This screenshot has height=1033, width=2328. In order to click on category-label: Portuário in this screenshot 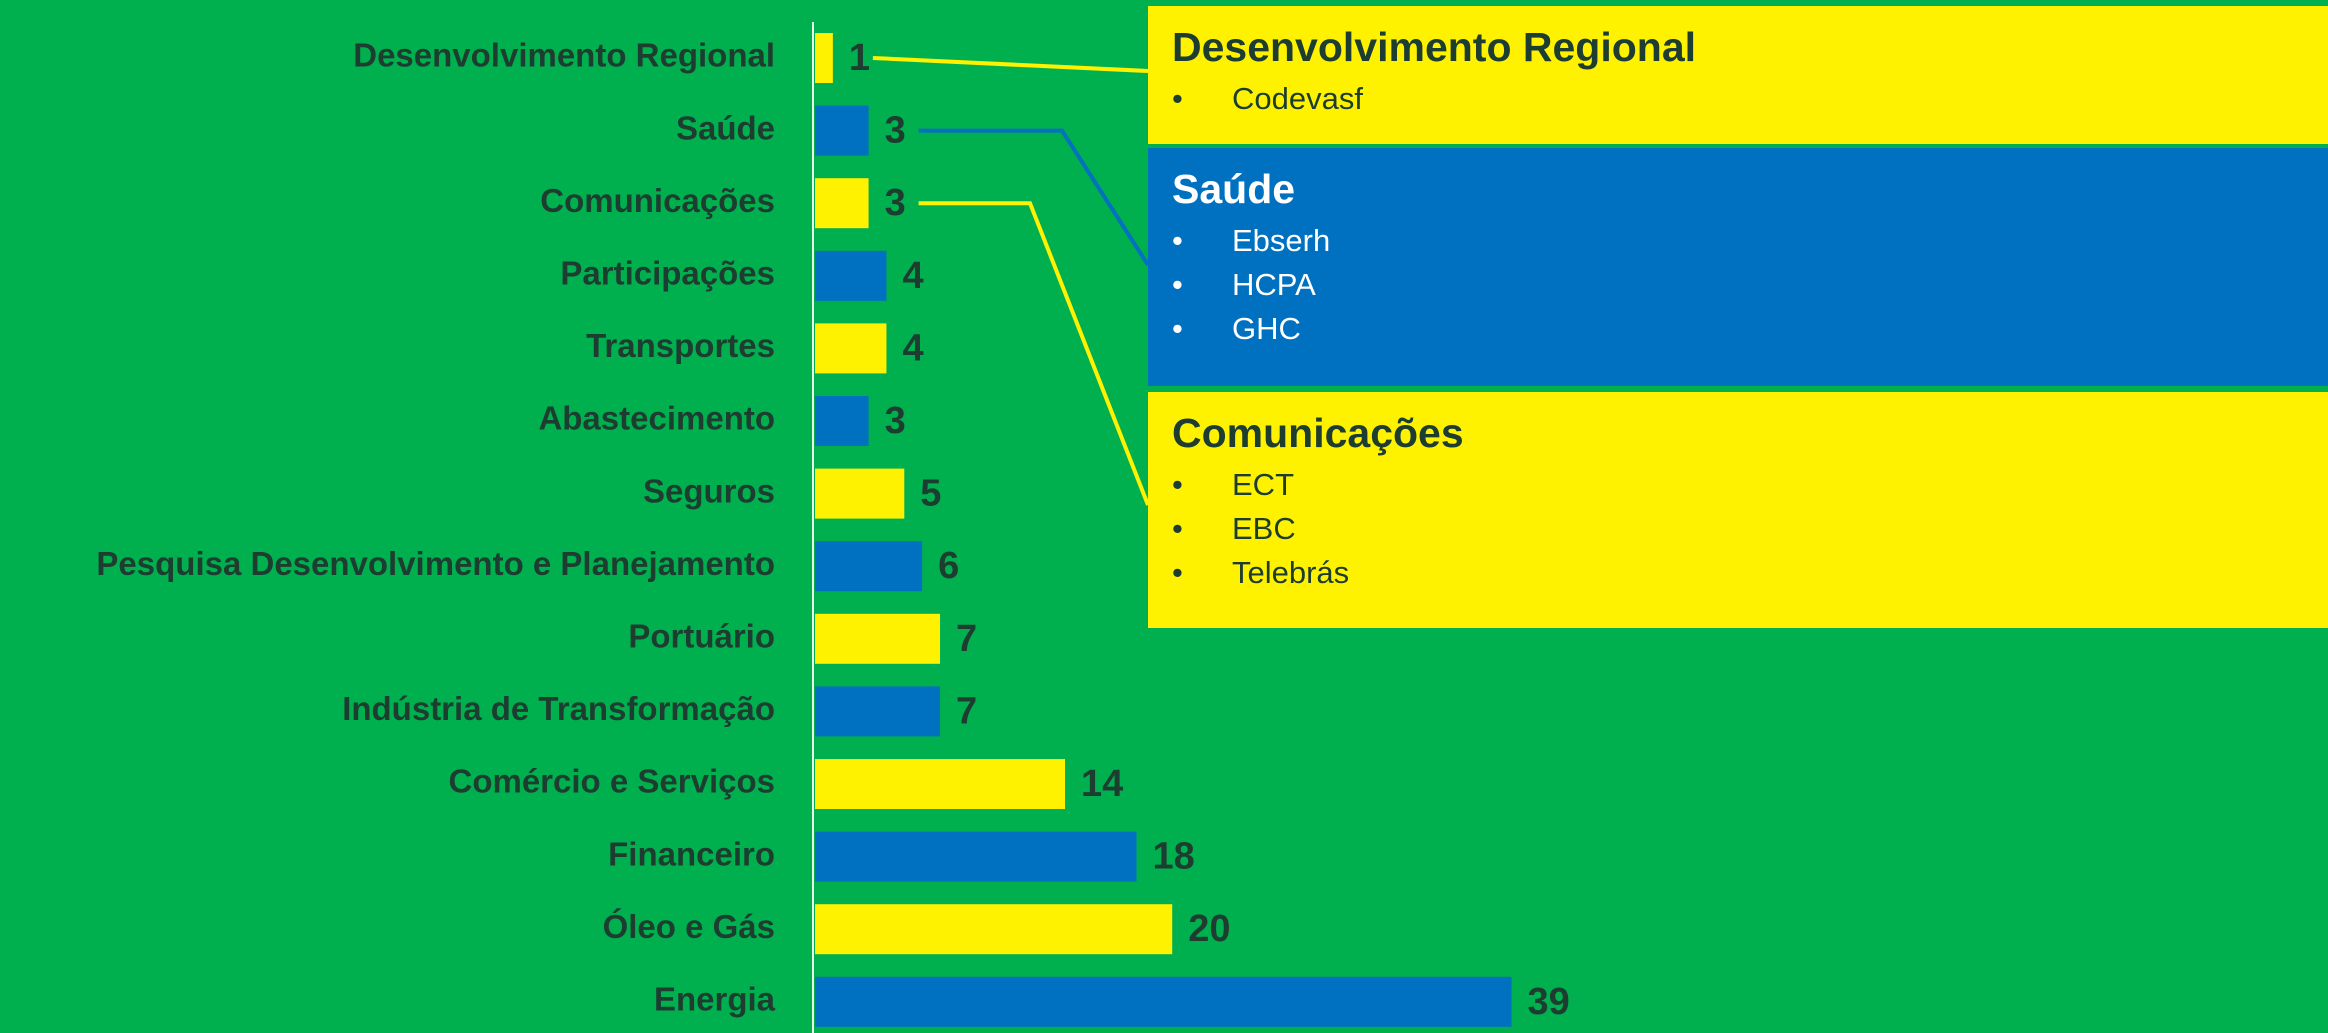, I will do `click(701, 636)`.